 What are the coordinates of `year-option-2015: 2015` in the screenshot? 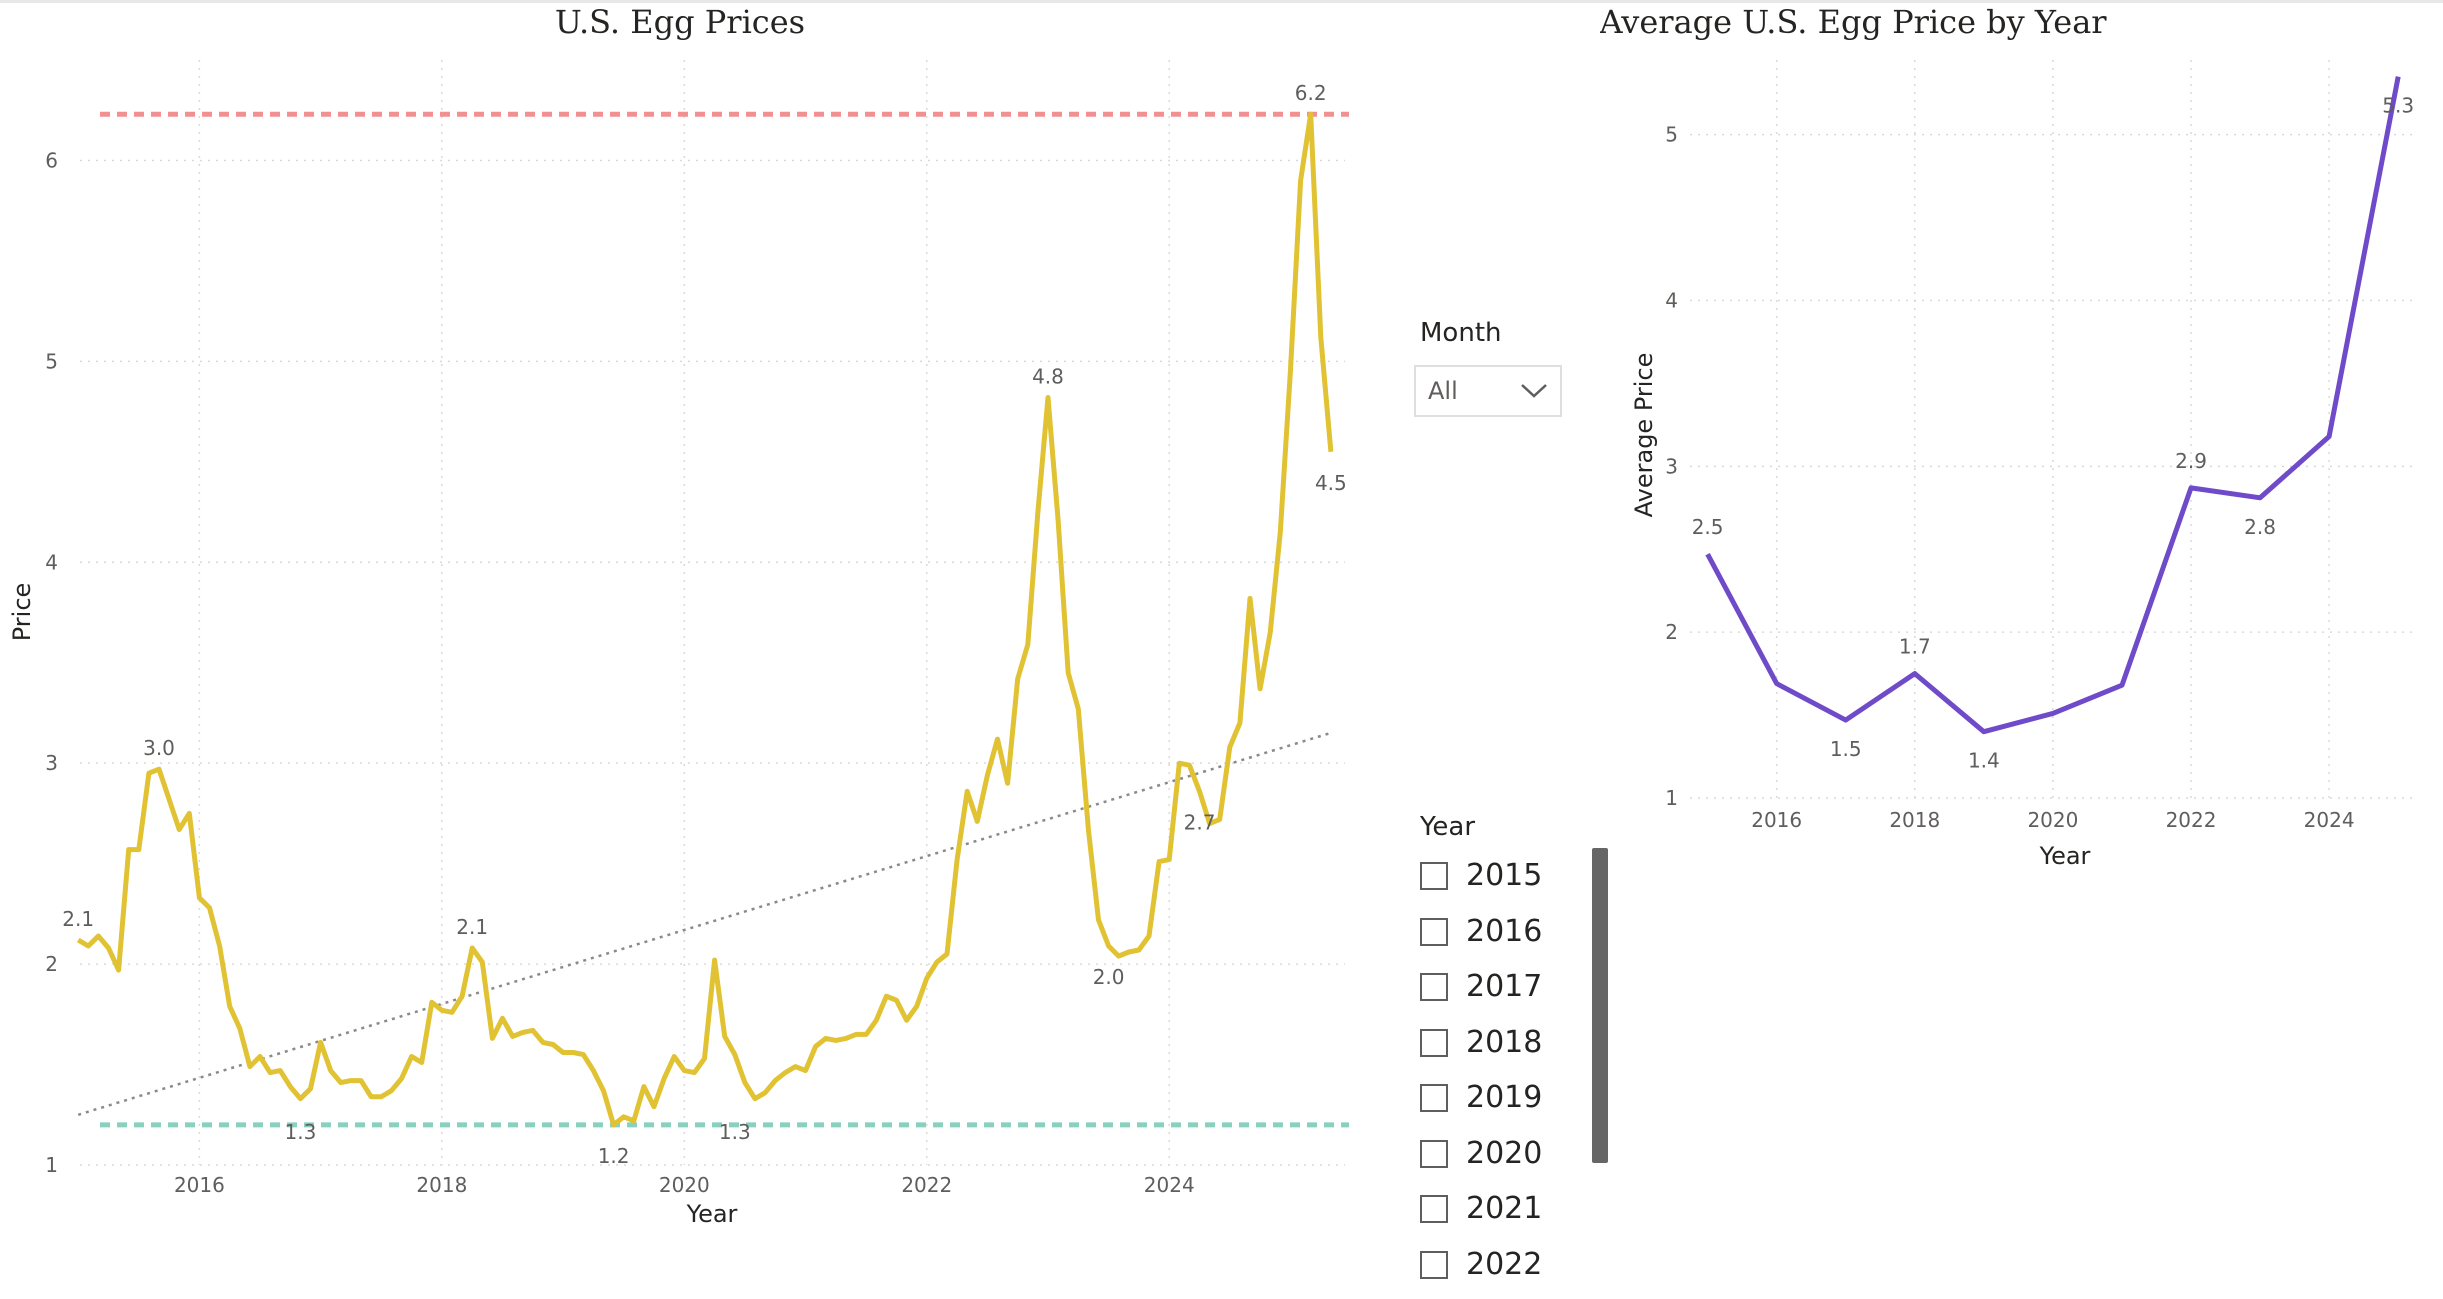 It's located at (1500, 878).